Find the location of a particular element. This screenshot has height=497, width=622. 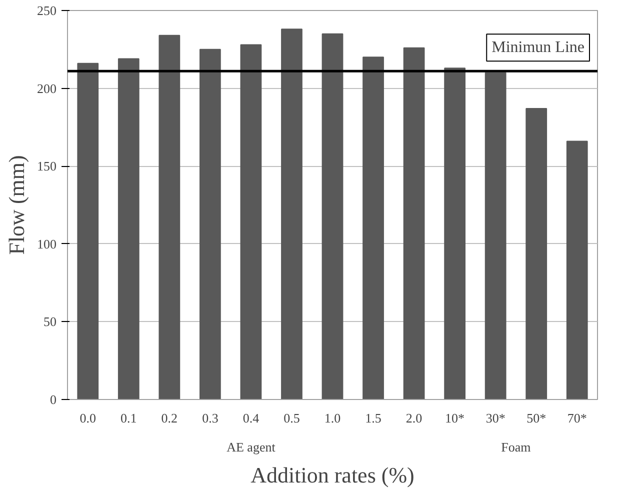

x-tick-label: 1.0 is located at coordinates (332, 418).